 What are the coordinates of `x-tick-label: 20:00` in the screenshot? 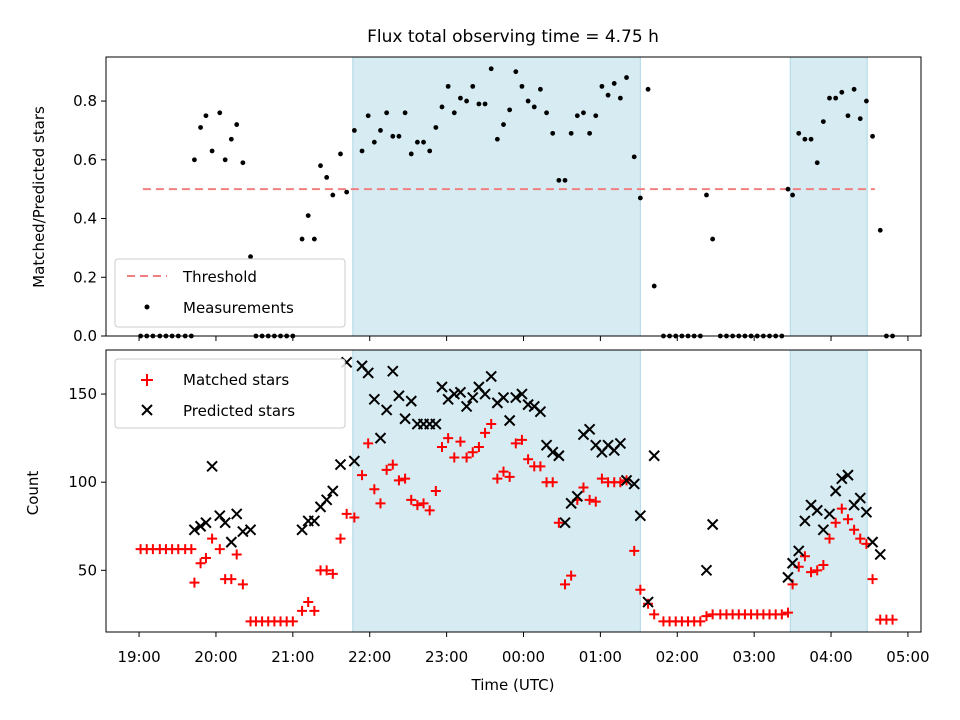 It's located at (215, 657).